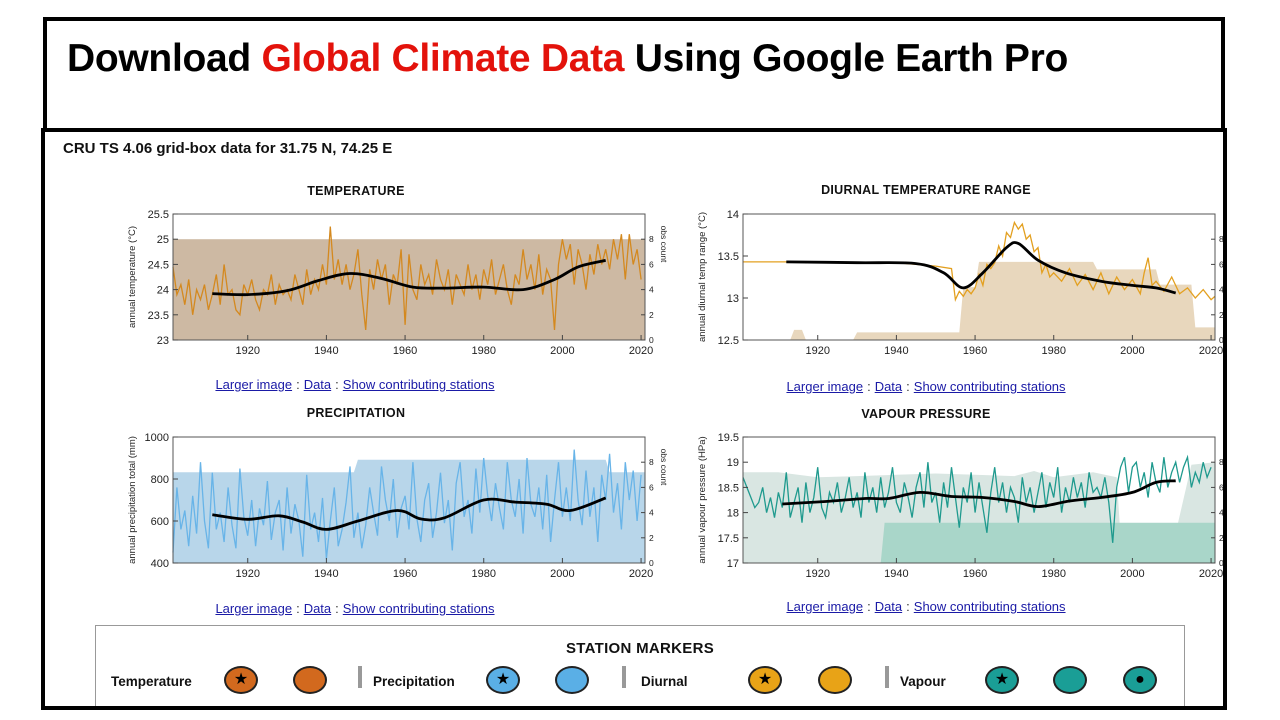 This screenshot has width=1280, height=720. What do you see at coordinates (158, 215) in the screenshot?
I see `y-tick-label: 25.5` at bounding box center [158, 215].